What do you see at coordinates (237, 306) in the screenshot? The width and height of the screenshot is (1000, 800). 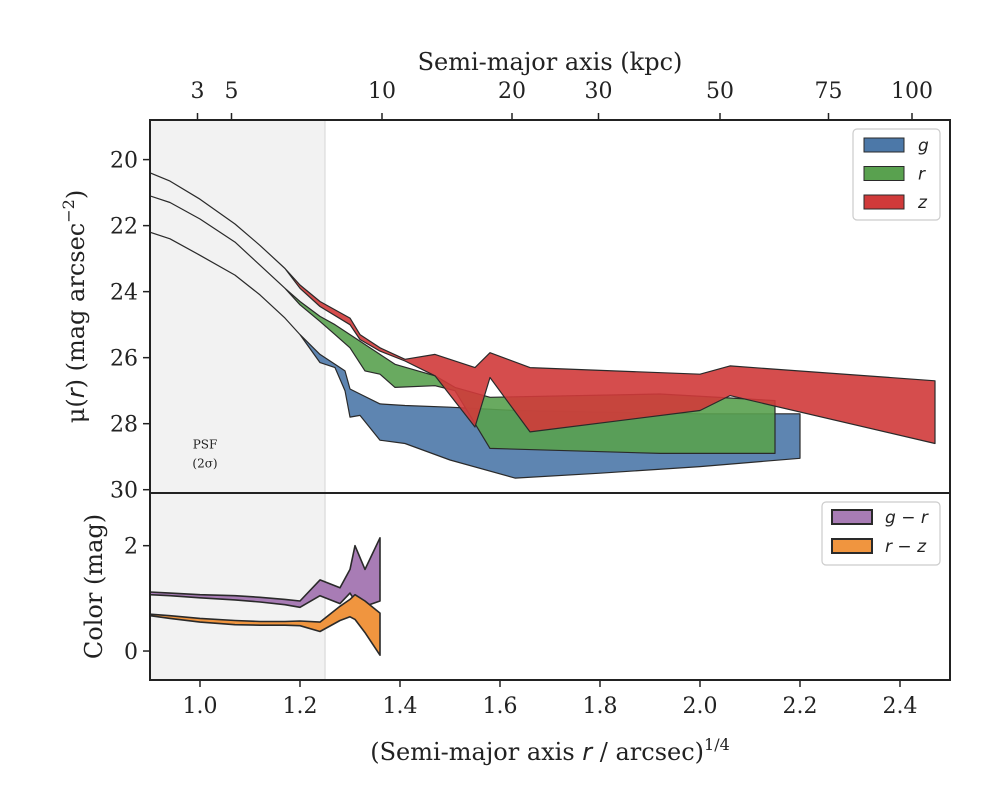 I see `psf-region` at bounding box center [237, 306].